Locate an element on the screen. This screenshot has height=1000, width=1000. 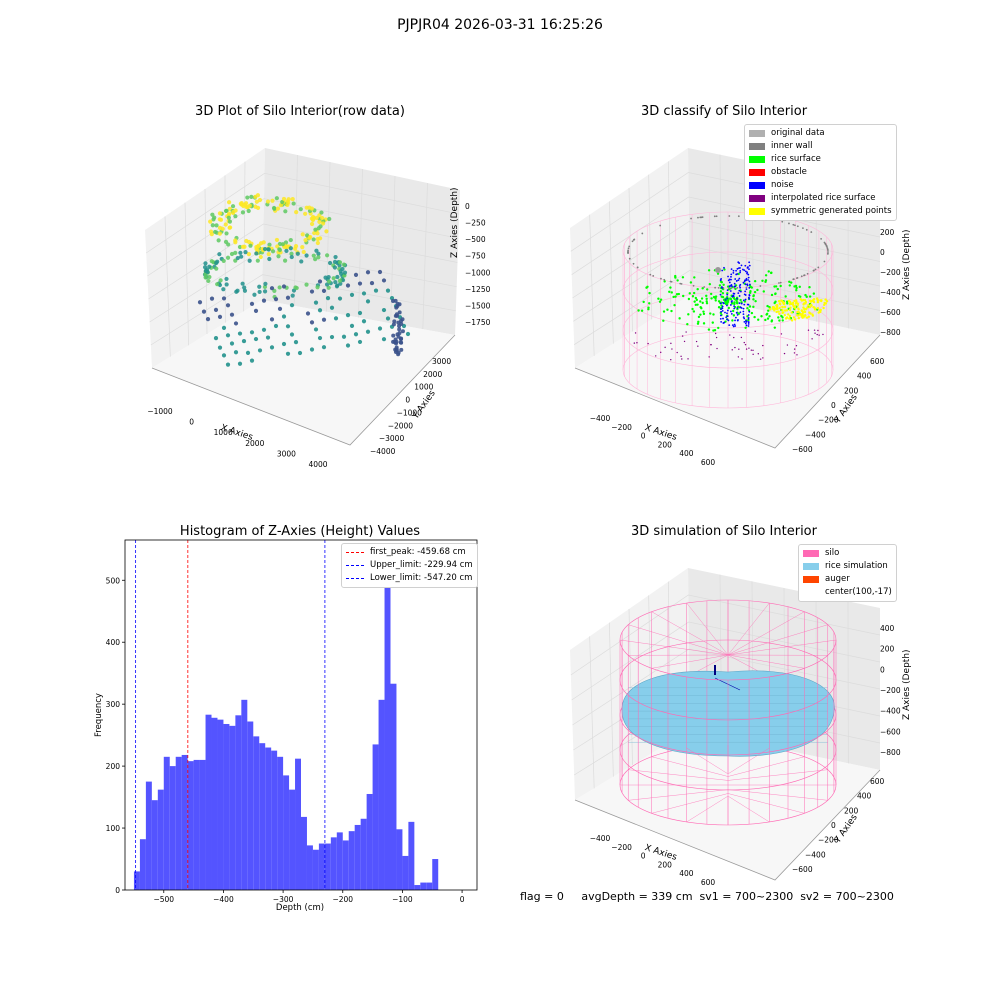
grid-line is located at coordinates (725, 635).